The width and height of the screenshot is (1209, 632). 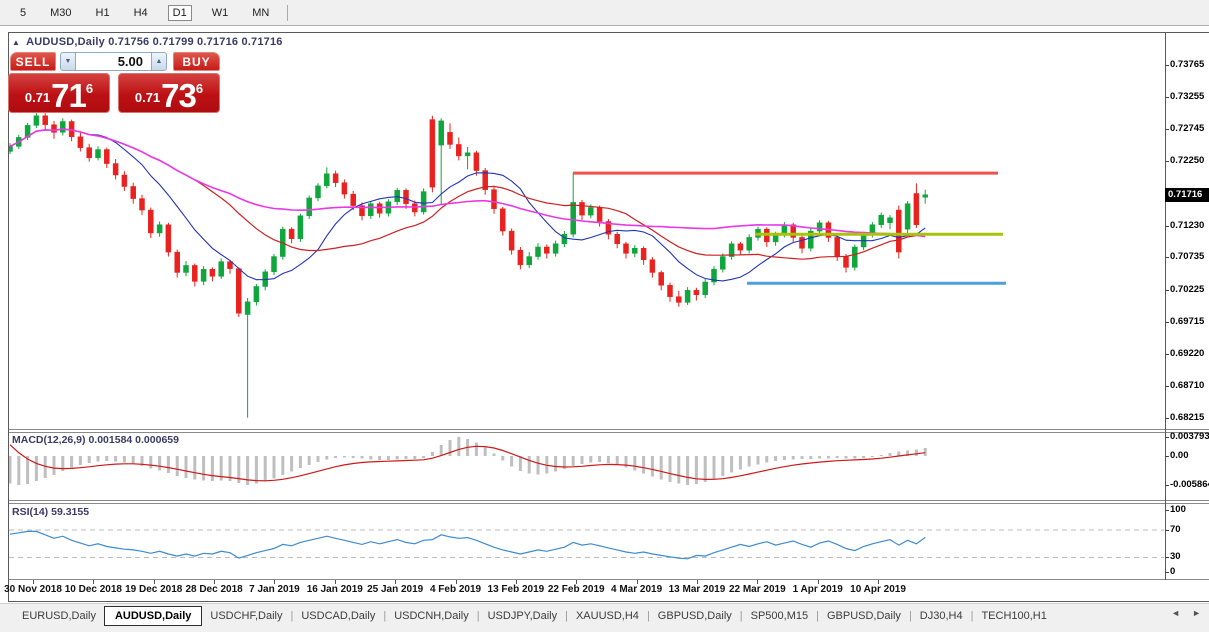 I want to click on timeframe-d1: D1, so click(x=179, y=12).